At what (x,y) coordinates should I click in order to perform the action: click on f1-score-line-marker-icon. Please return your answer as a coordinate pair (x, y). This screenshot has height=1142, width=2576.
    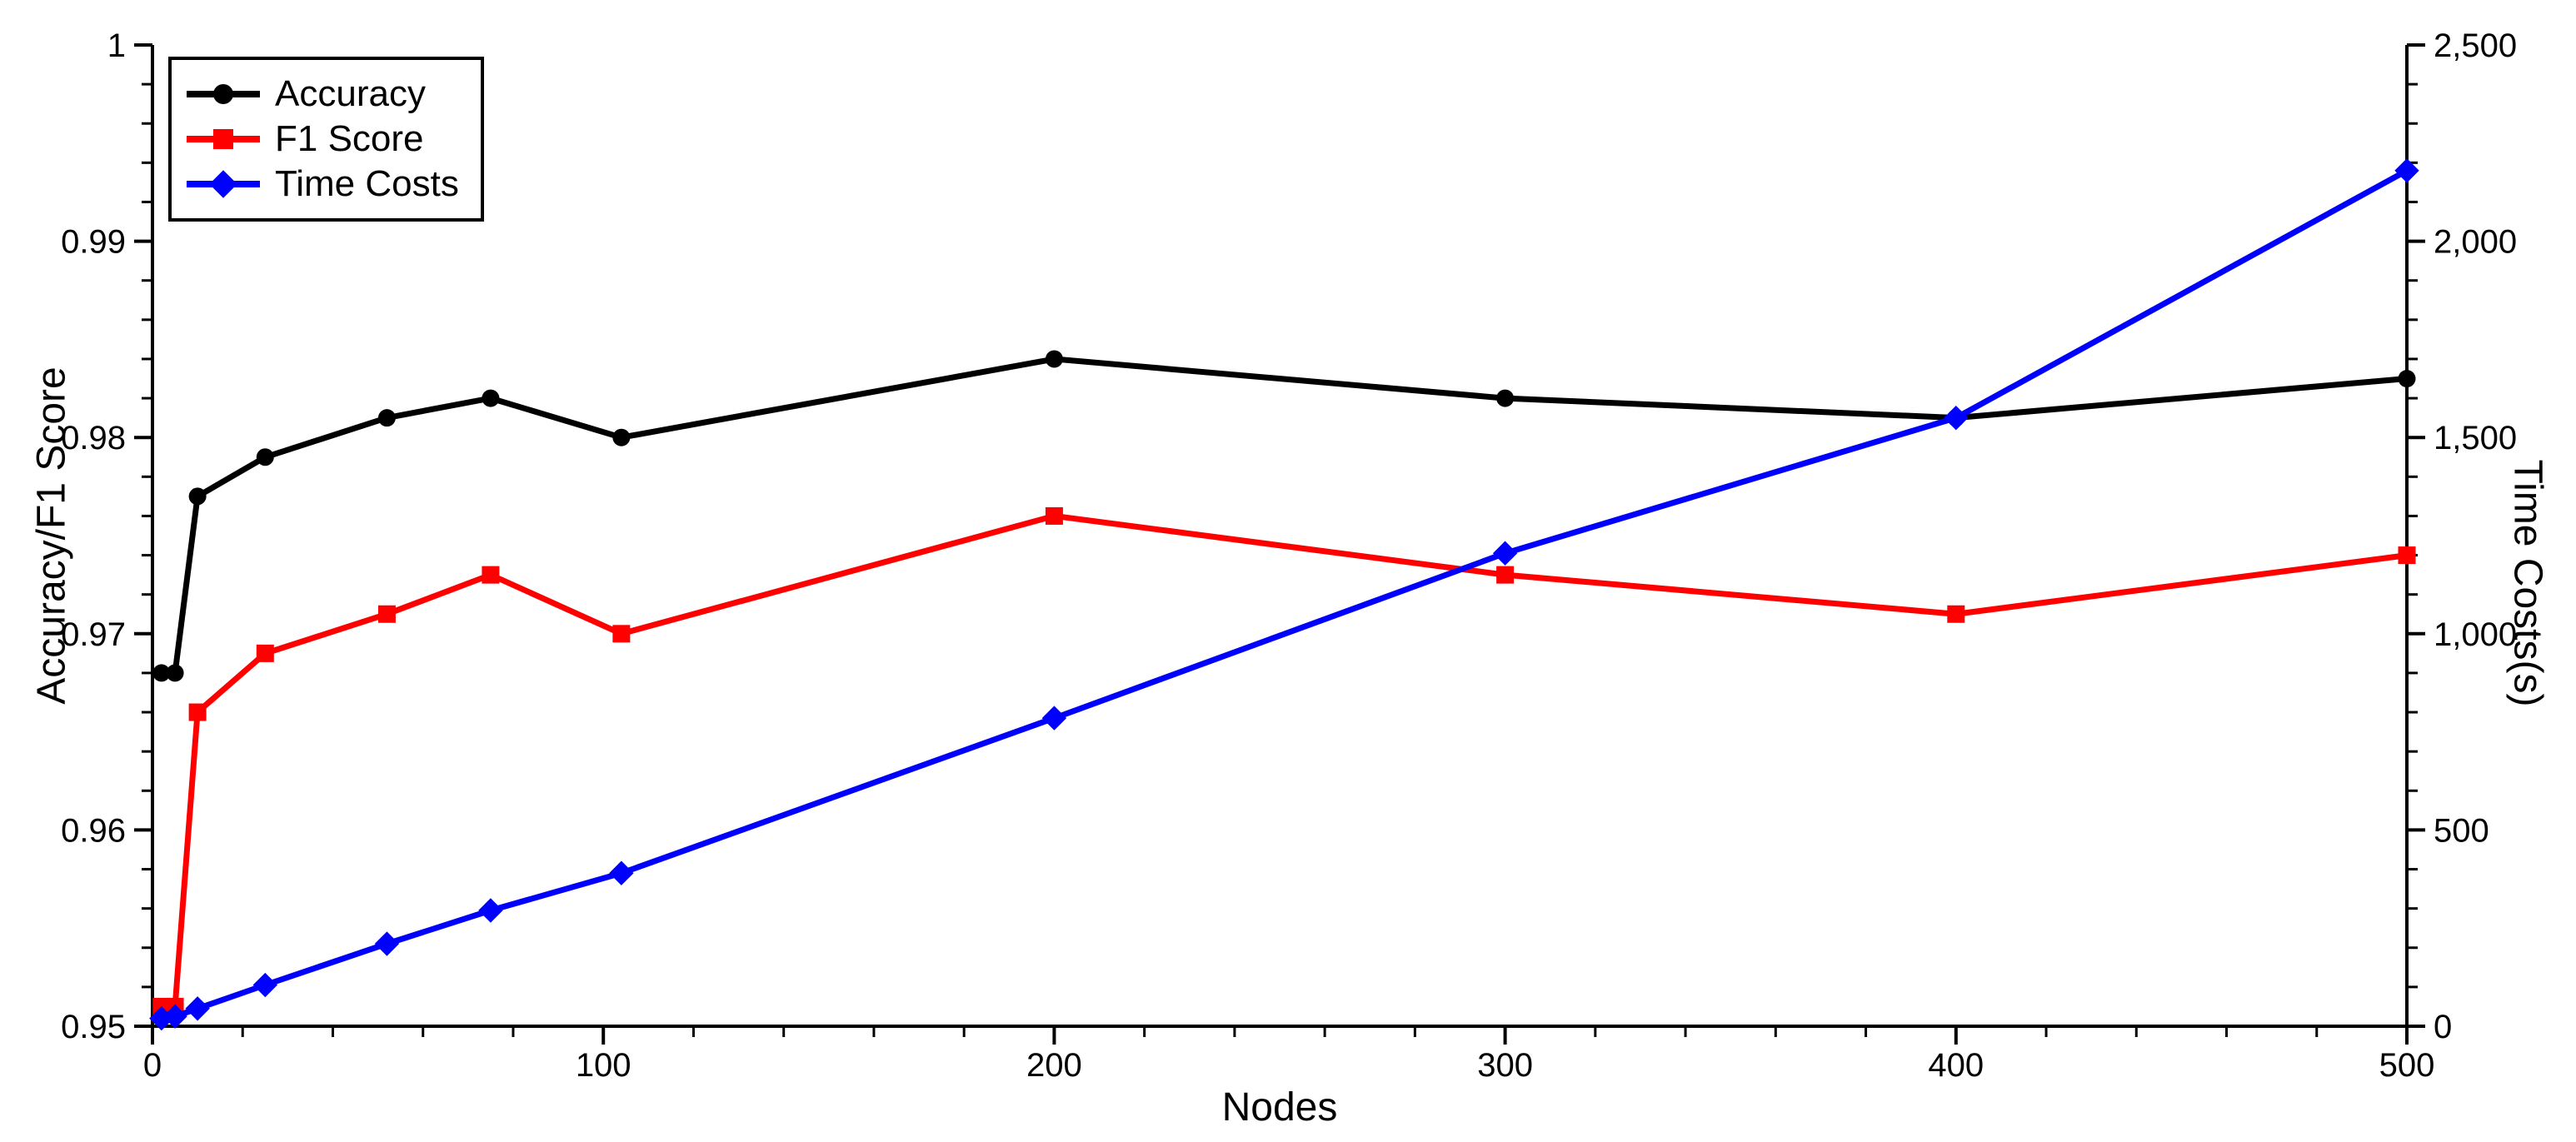
    Looking at the image, I should click on (223, 139).